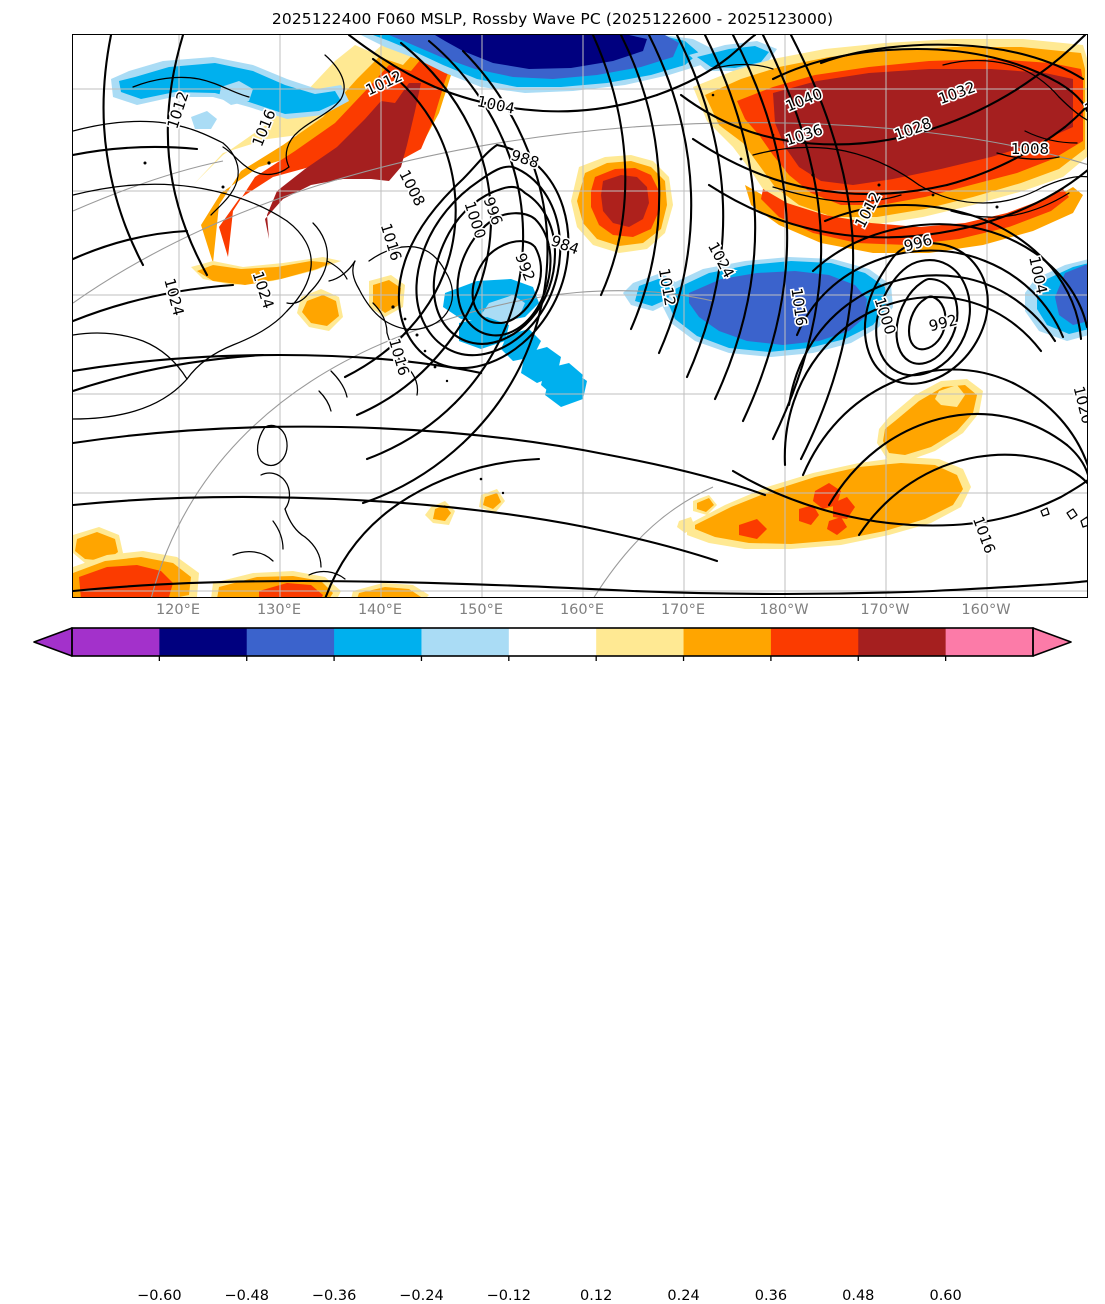 This screenshot has height=1304, width=1105. I want to click on colorbar-swatches, so click(552, 642).